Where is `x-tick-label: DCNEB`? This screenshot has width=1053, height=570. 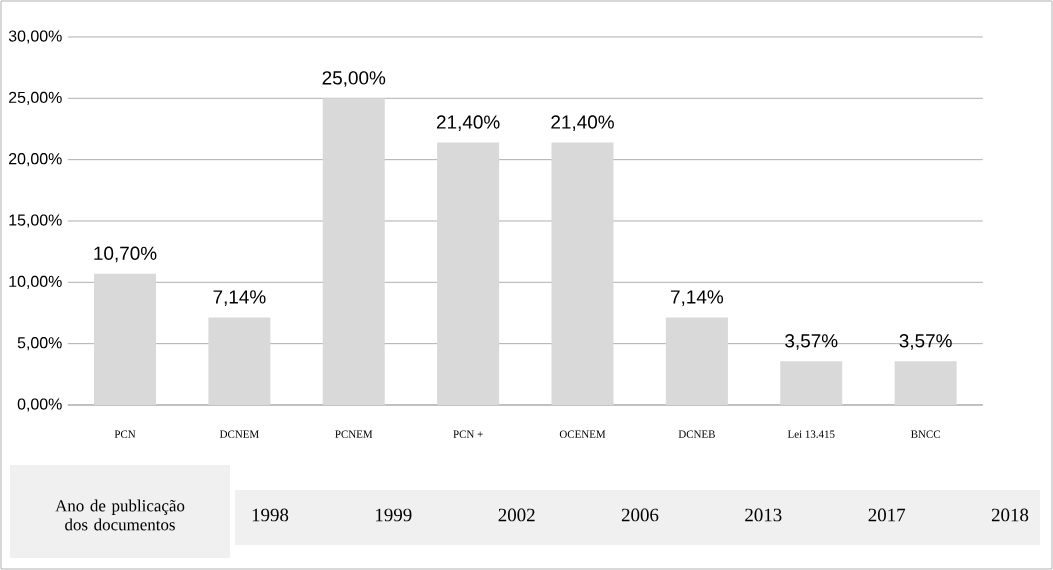
x-tick-label: DCNEB is located at coordinates (696, 434).